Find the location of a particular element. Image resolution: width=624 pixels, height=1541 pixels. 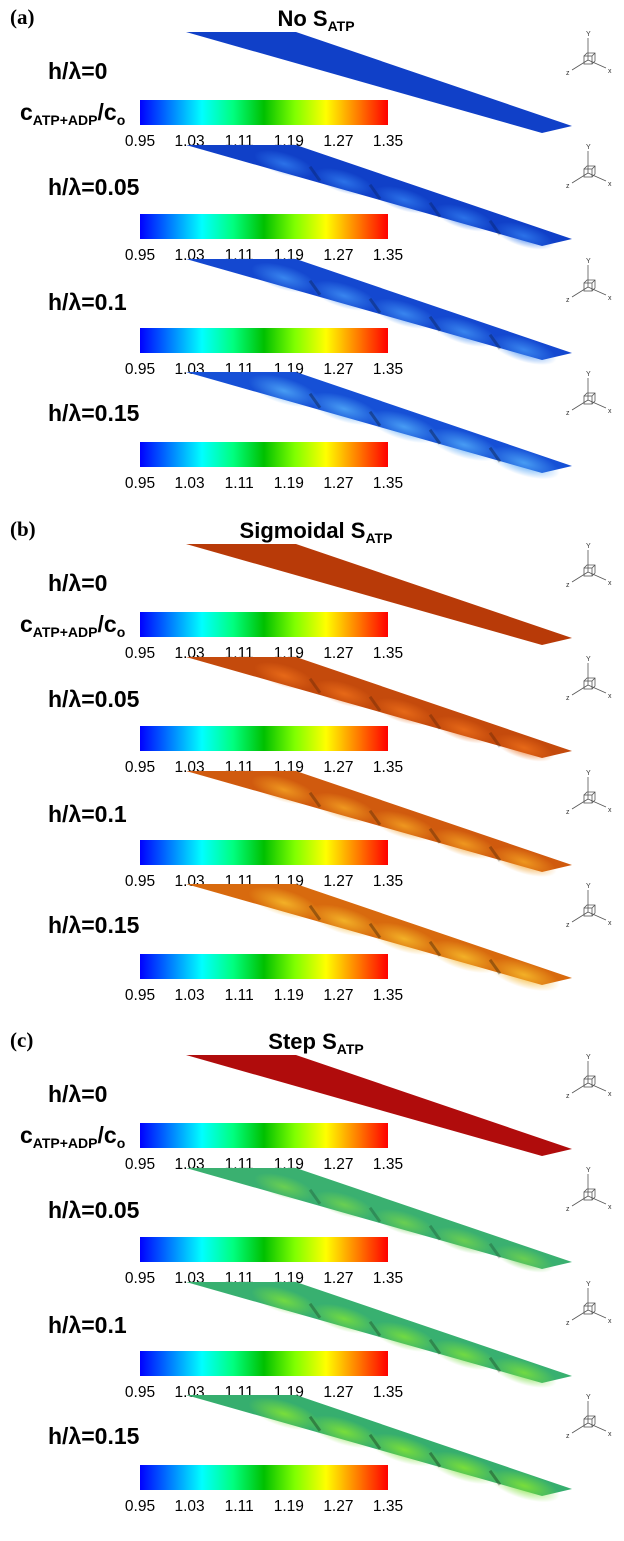

panel-letter: (b) is located at coordinates (23, 529).